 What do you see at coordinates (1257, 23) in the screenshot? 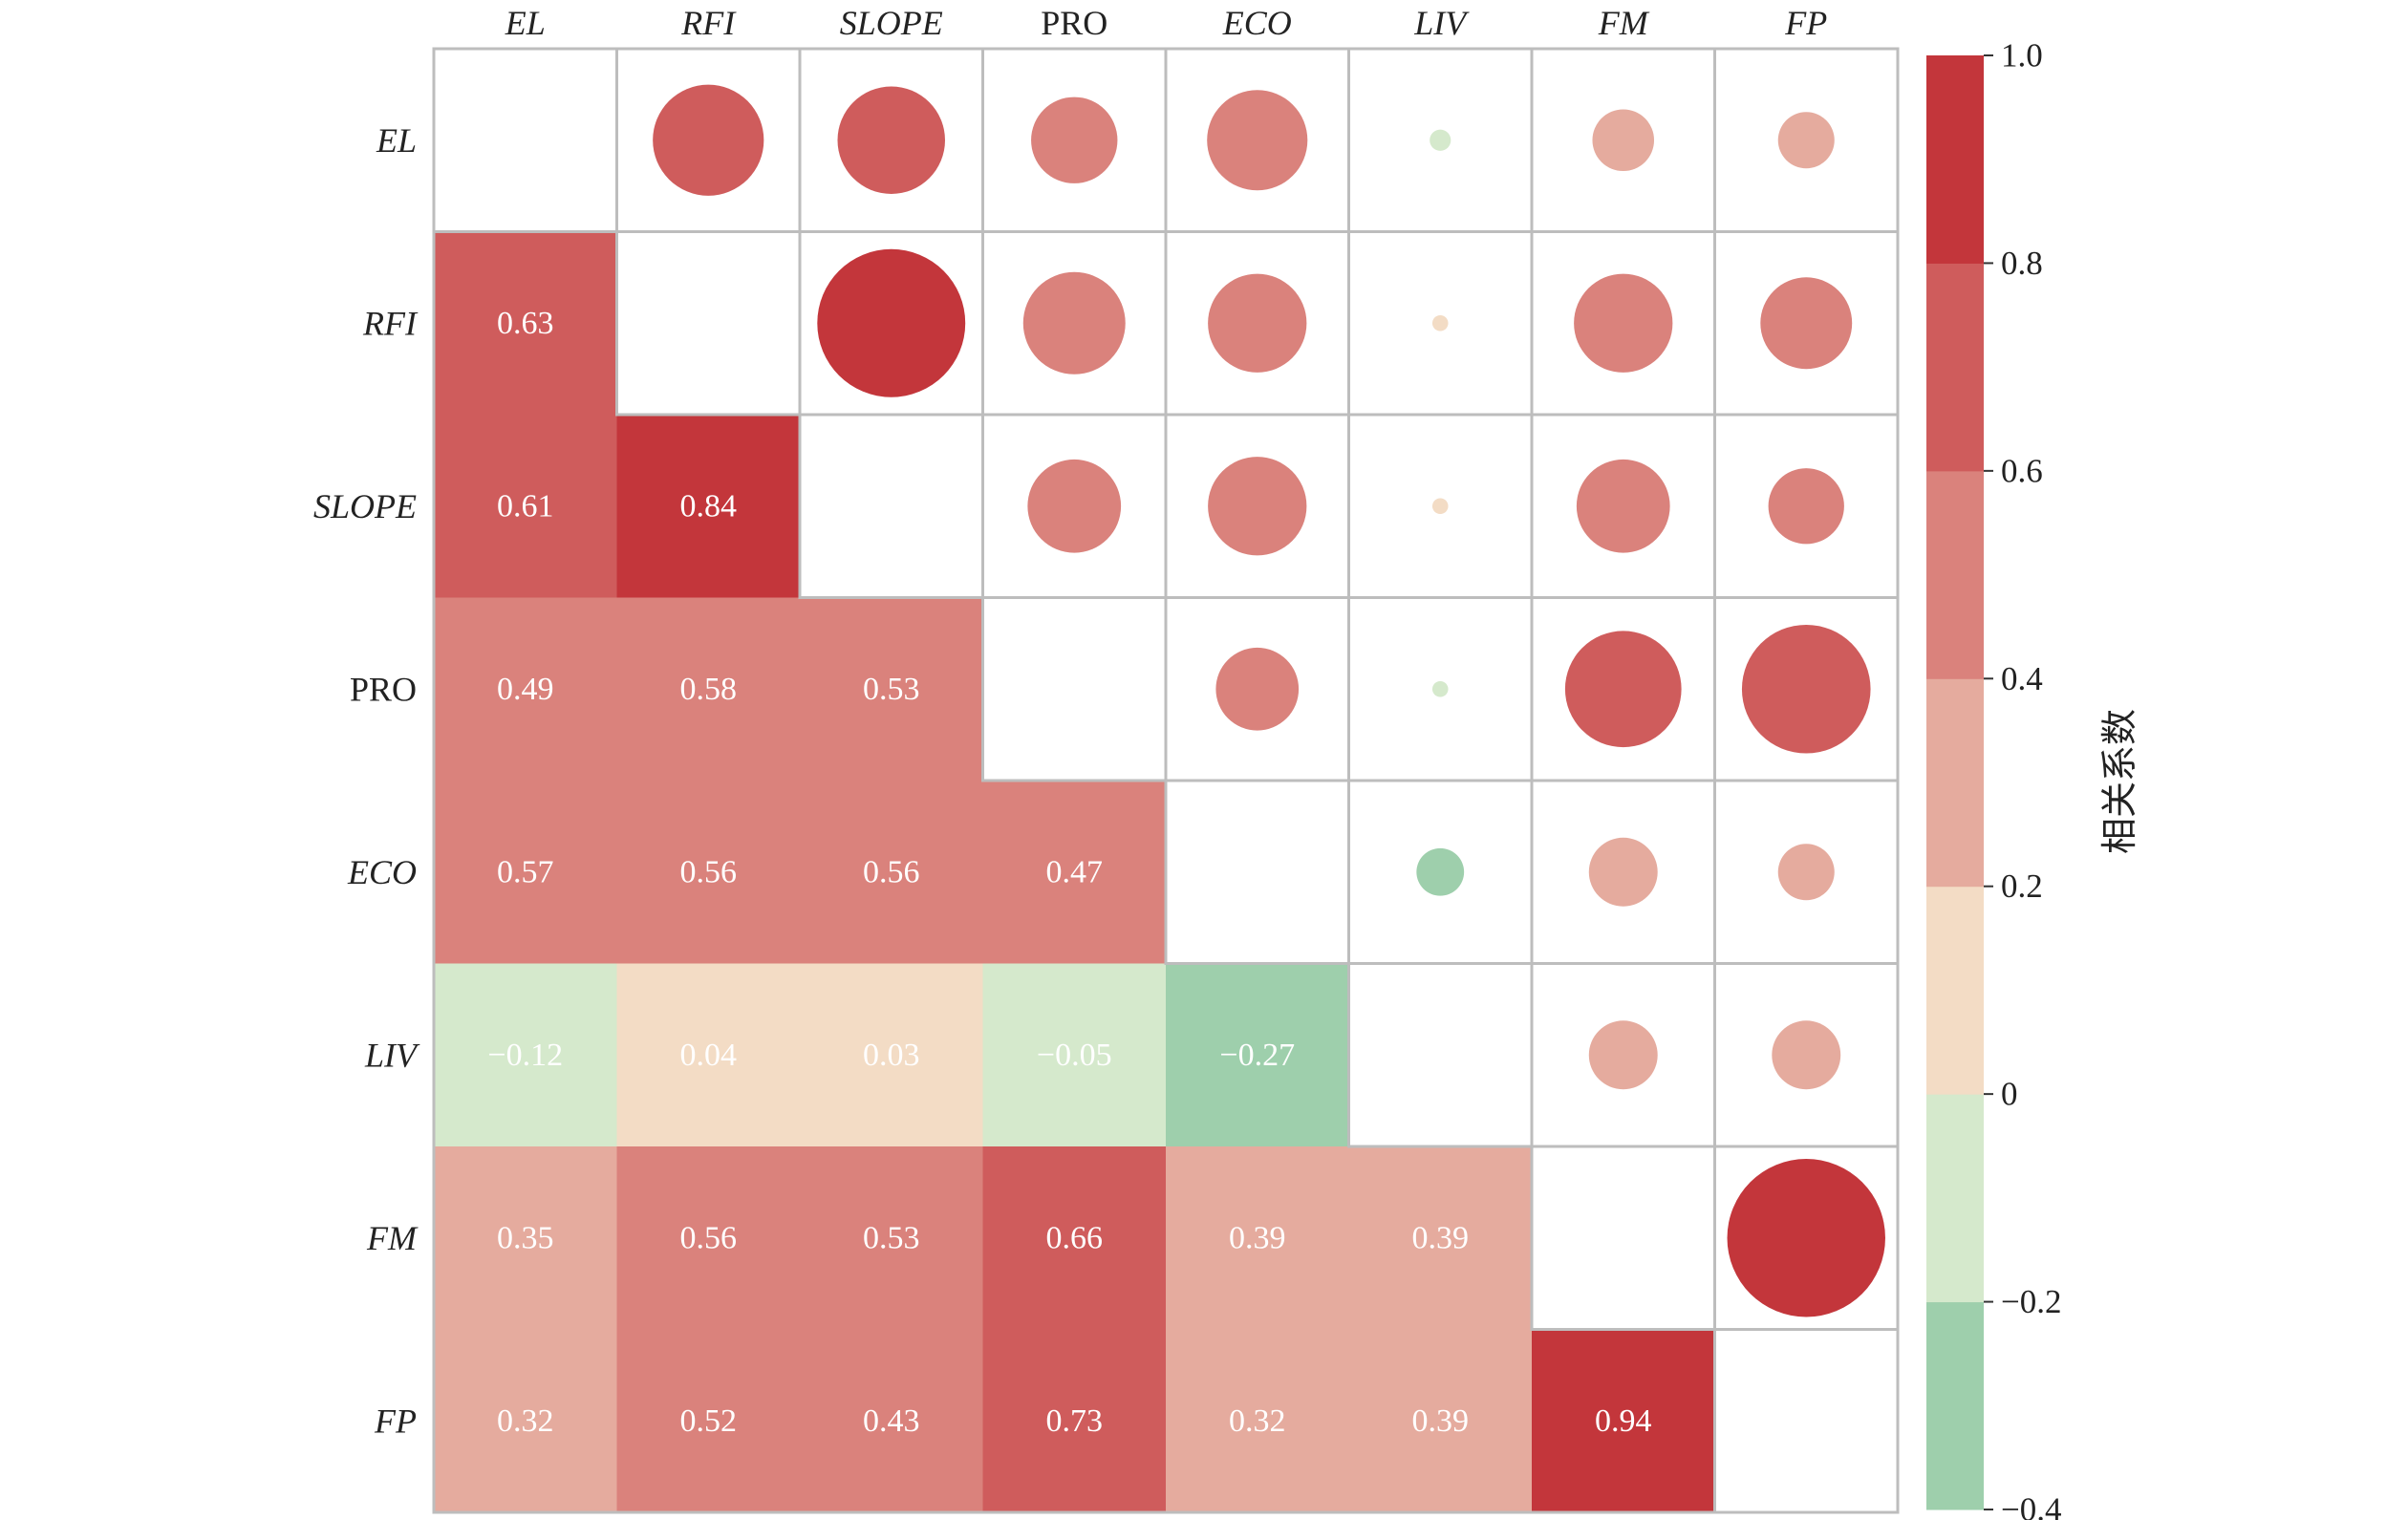
I see `column-label: ECO` at bounding box center [1257, 23].